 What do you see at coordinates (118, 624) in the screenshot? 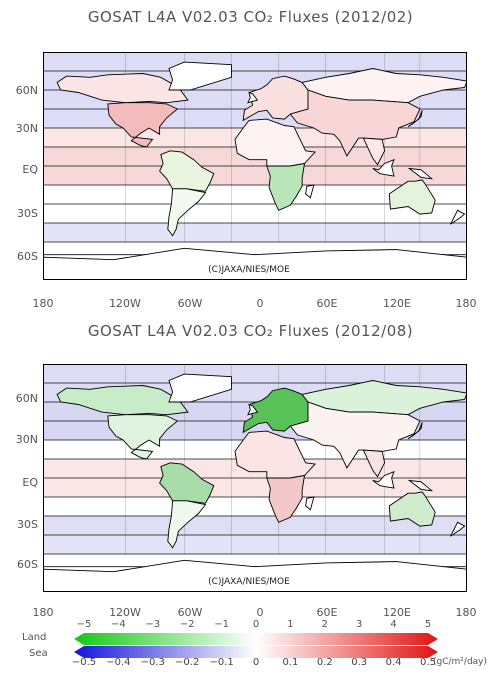
I see `land-tick-label: −4` at bounding box center [118, 624].